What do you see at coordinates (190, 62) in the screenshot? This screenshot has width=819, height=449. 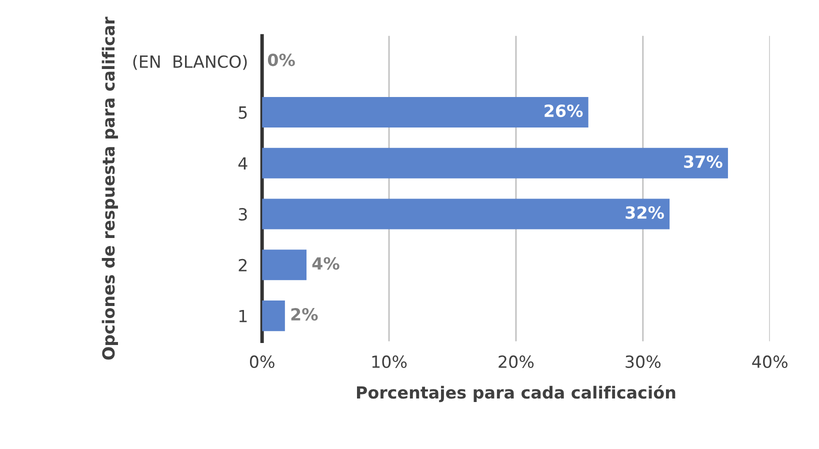 I see `y-tick-label: (EN BLANCO)` at bounding box center [190, 62].